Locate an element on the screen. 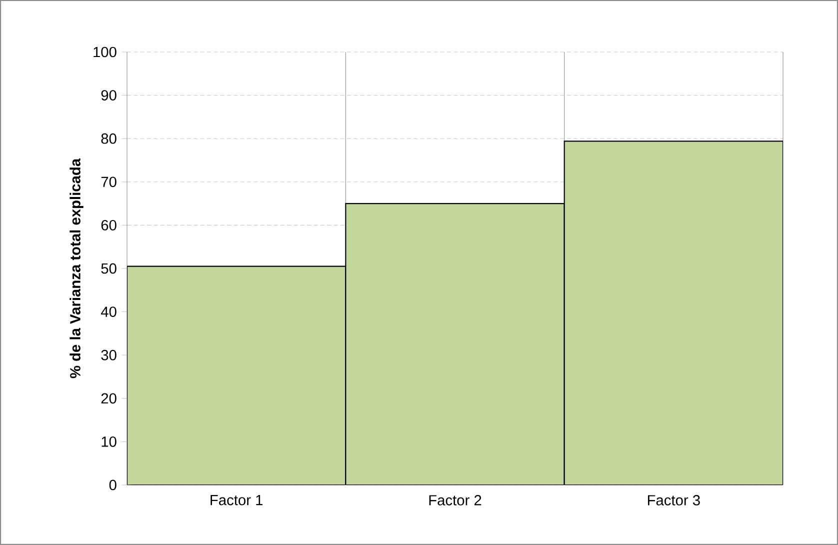 This screenshot has height=545, width=838. y-tick-label: 100 is located at coordinates (105, 52).